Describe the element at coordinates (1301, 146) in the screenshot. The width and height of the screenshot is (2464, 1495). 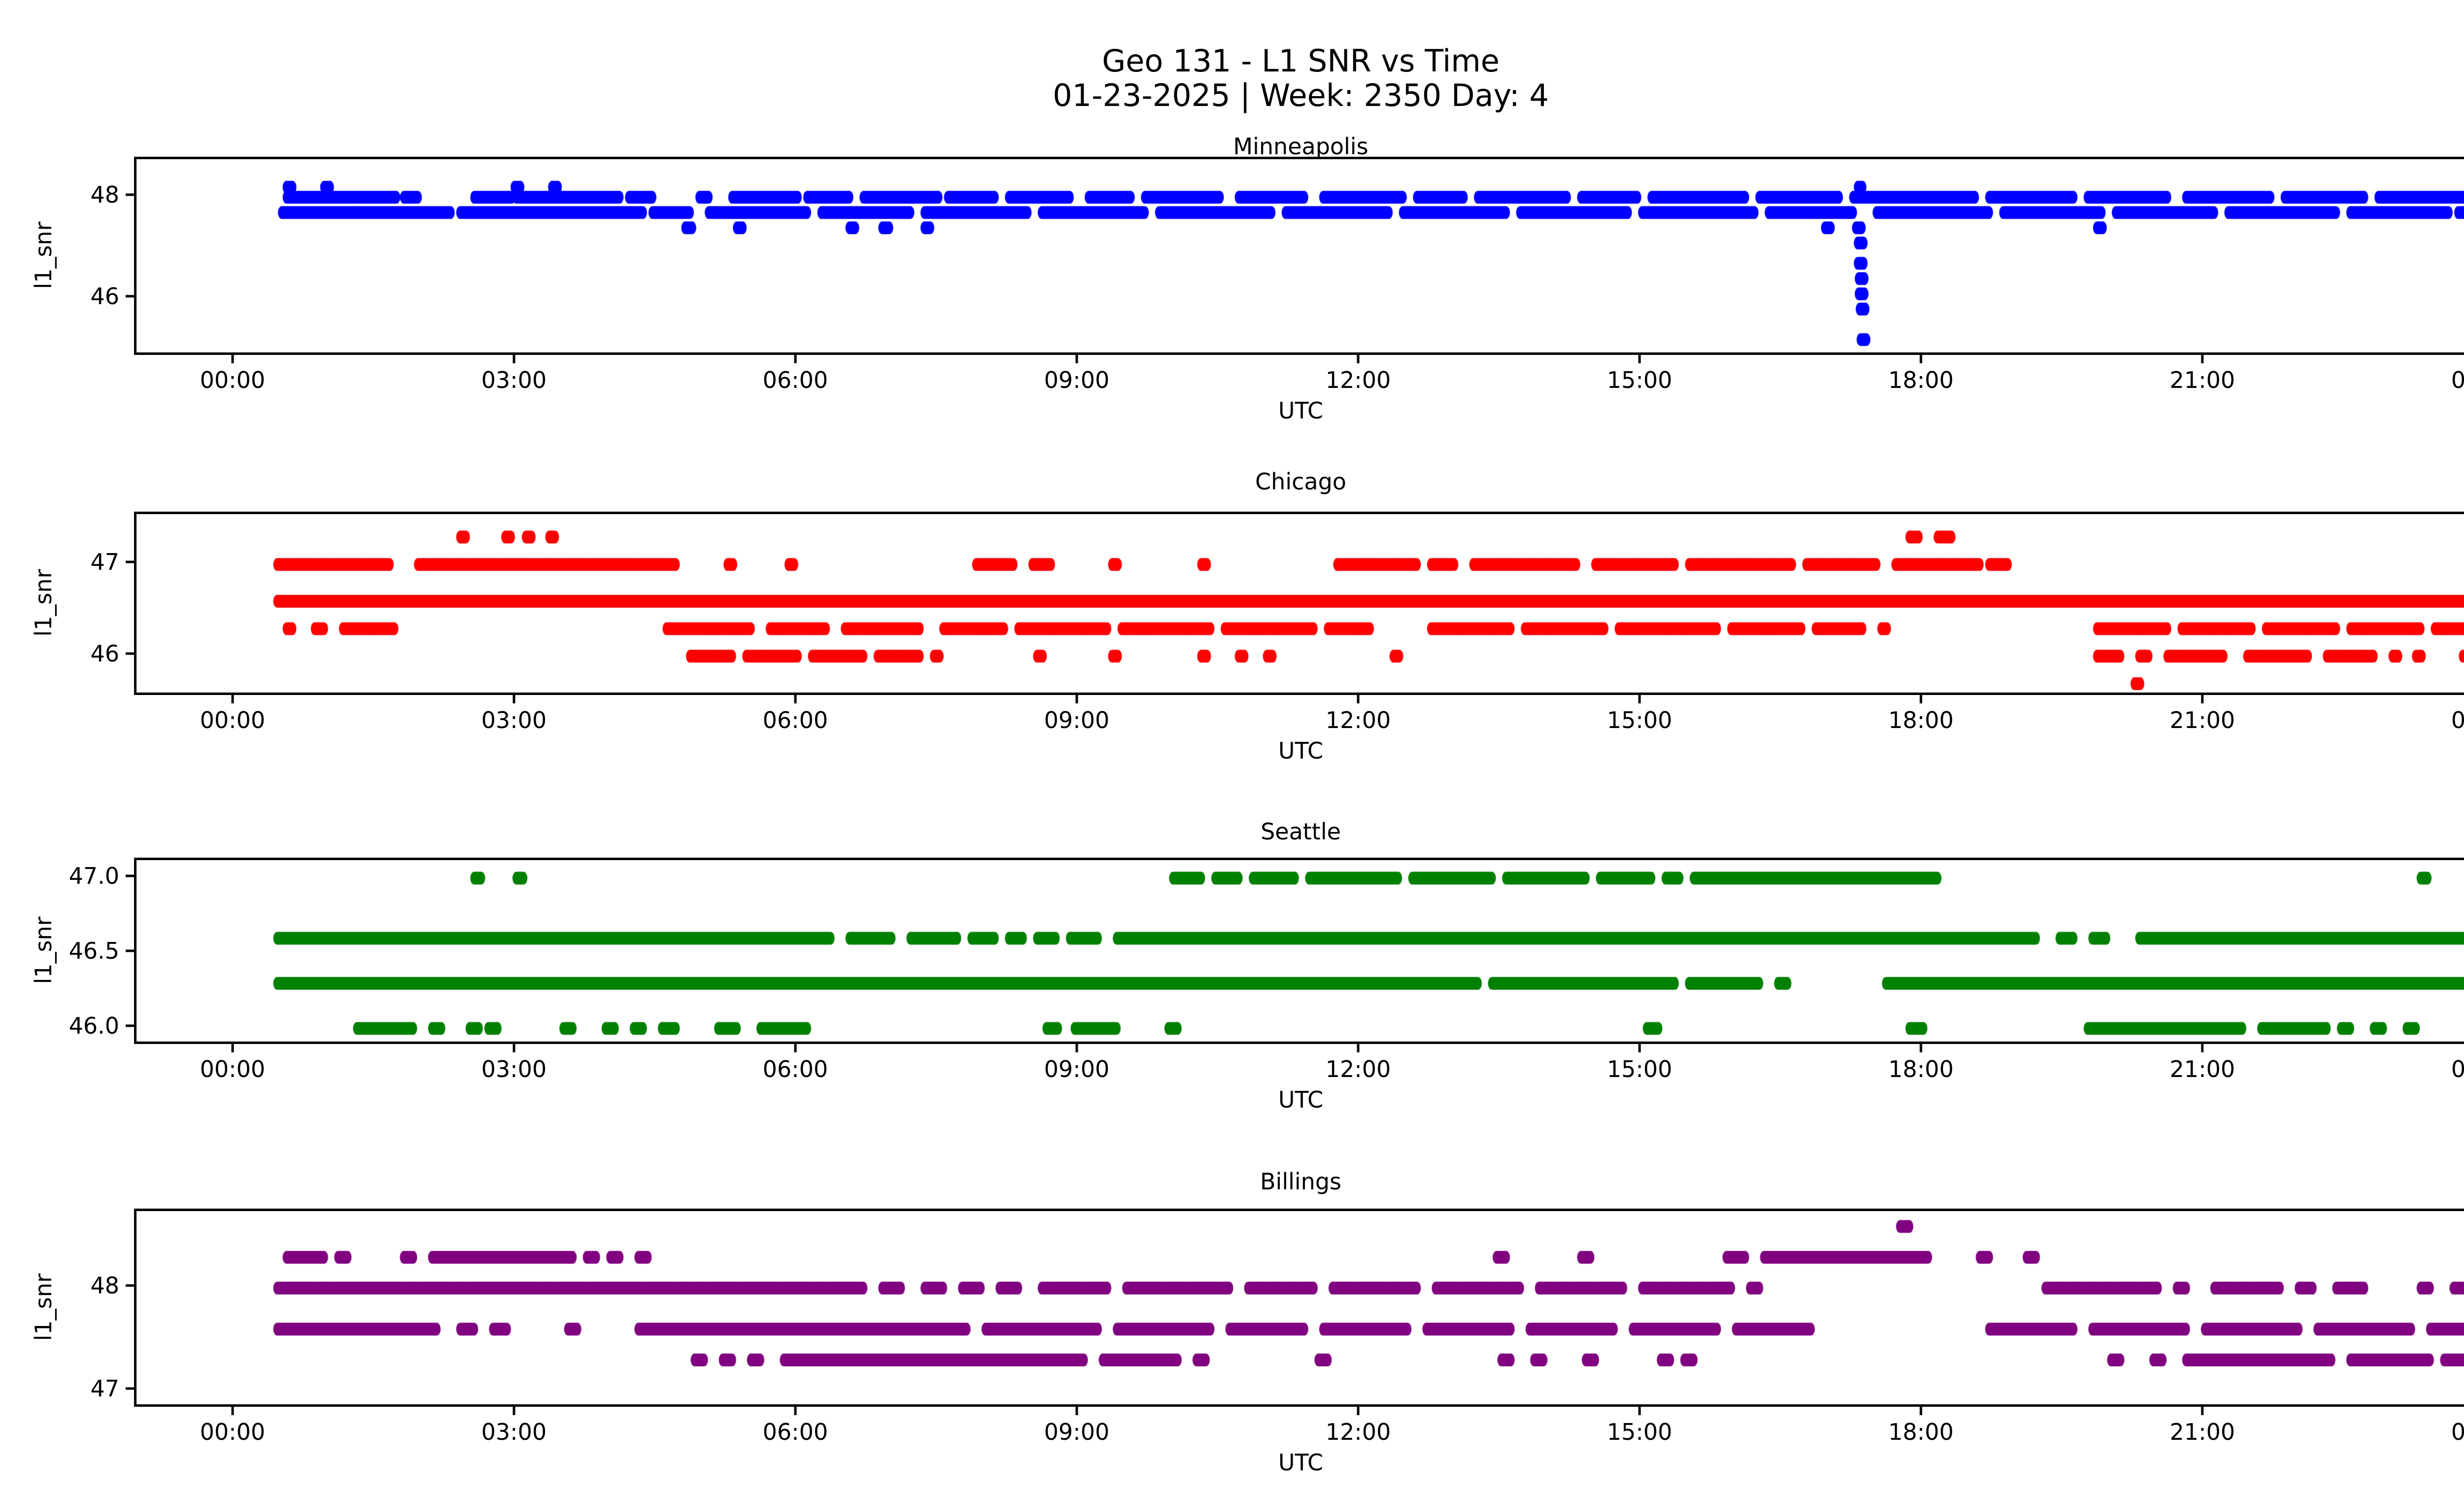
I see `subplot-title: Minneapolis` at that location.